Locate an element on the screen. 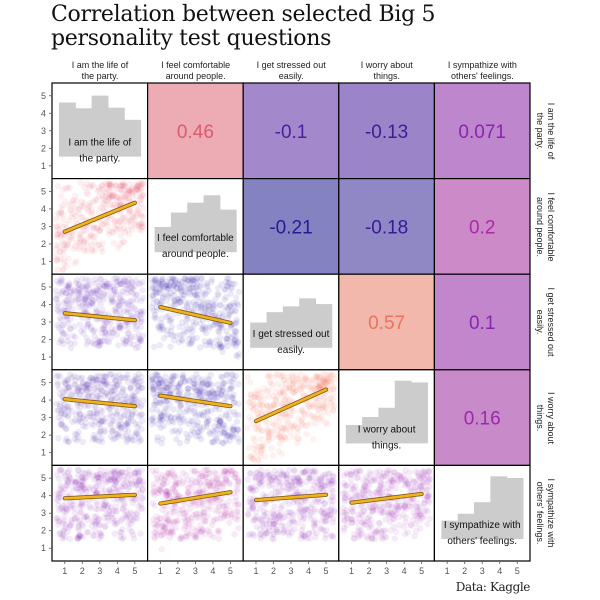 The image size is (600, 600). x-tick-label: 5 is located at coordinates (134, 571).